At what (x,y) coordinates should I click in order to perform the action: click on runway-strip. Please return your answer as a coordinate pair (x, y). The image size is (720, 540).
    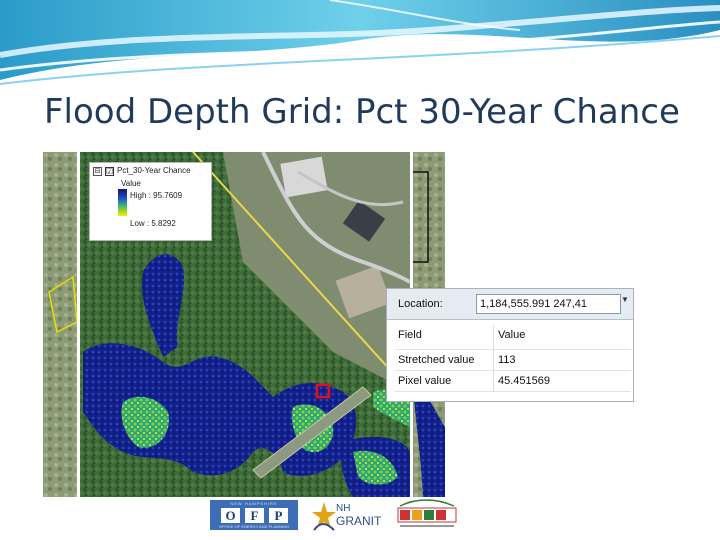
    Looking at the image, I should click on (312, 432).